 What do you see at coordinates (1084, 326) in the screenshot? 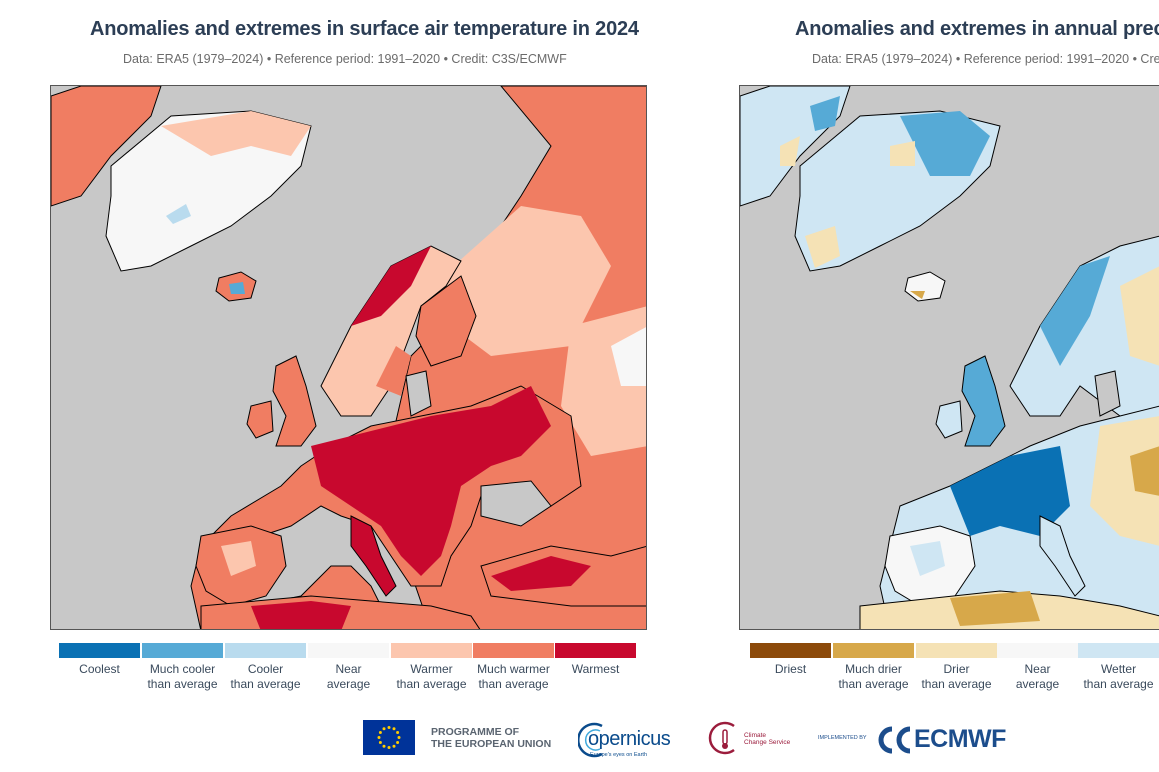
I see `scandinavia` at bounding box center [1084, 326].